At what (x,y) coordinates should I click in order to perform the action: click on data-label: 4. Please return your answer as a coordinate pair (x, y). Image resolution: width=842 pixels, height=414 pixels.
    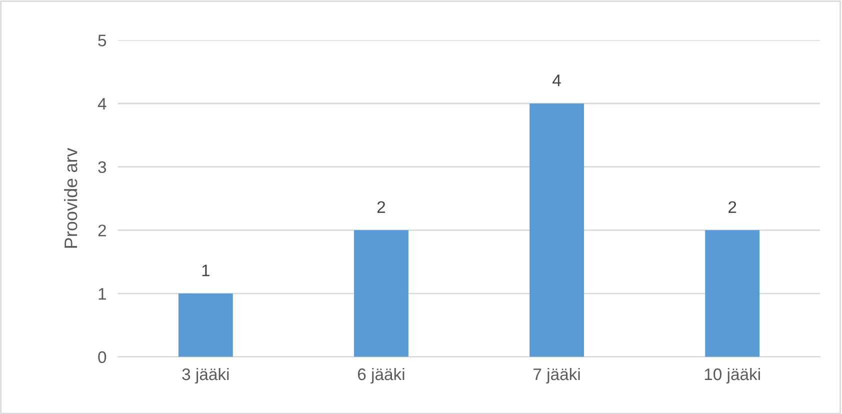
    Looking at the image, I should click on (556, 80).